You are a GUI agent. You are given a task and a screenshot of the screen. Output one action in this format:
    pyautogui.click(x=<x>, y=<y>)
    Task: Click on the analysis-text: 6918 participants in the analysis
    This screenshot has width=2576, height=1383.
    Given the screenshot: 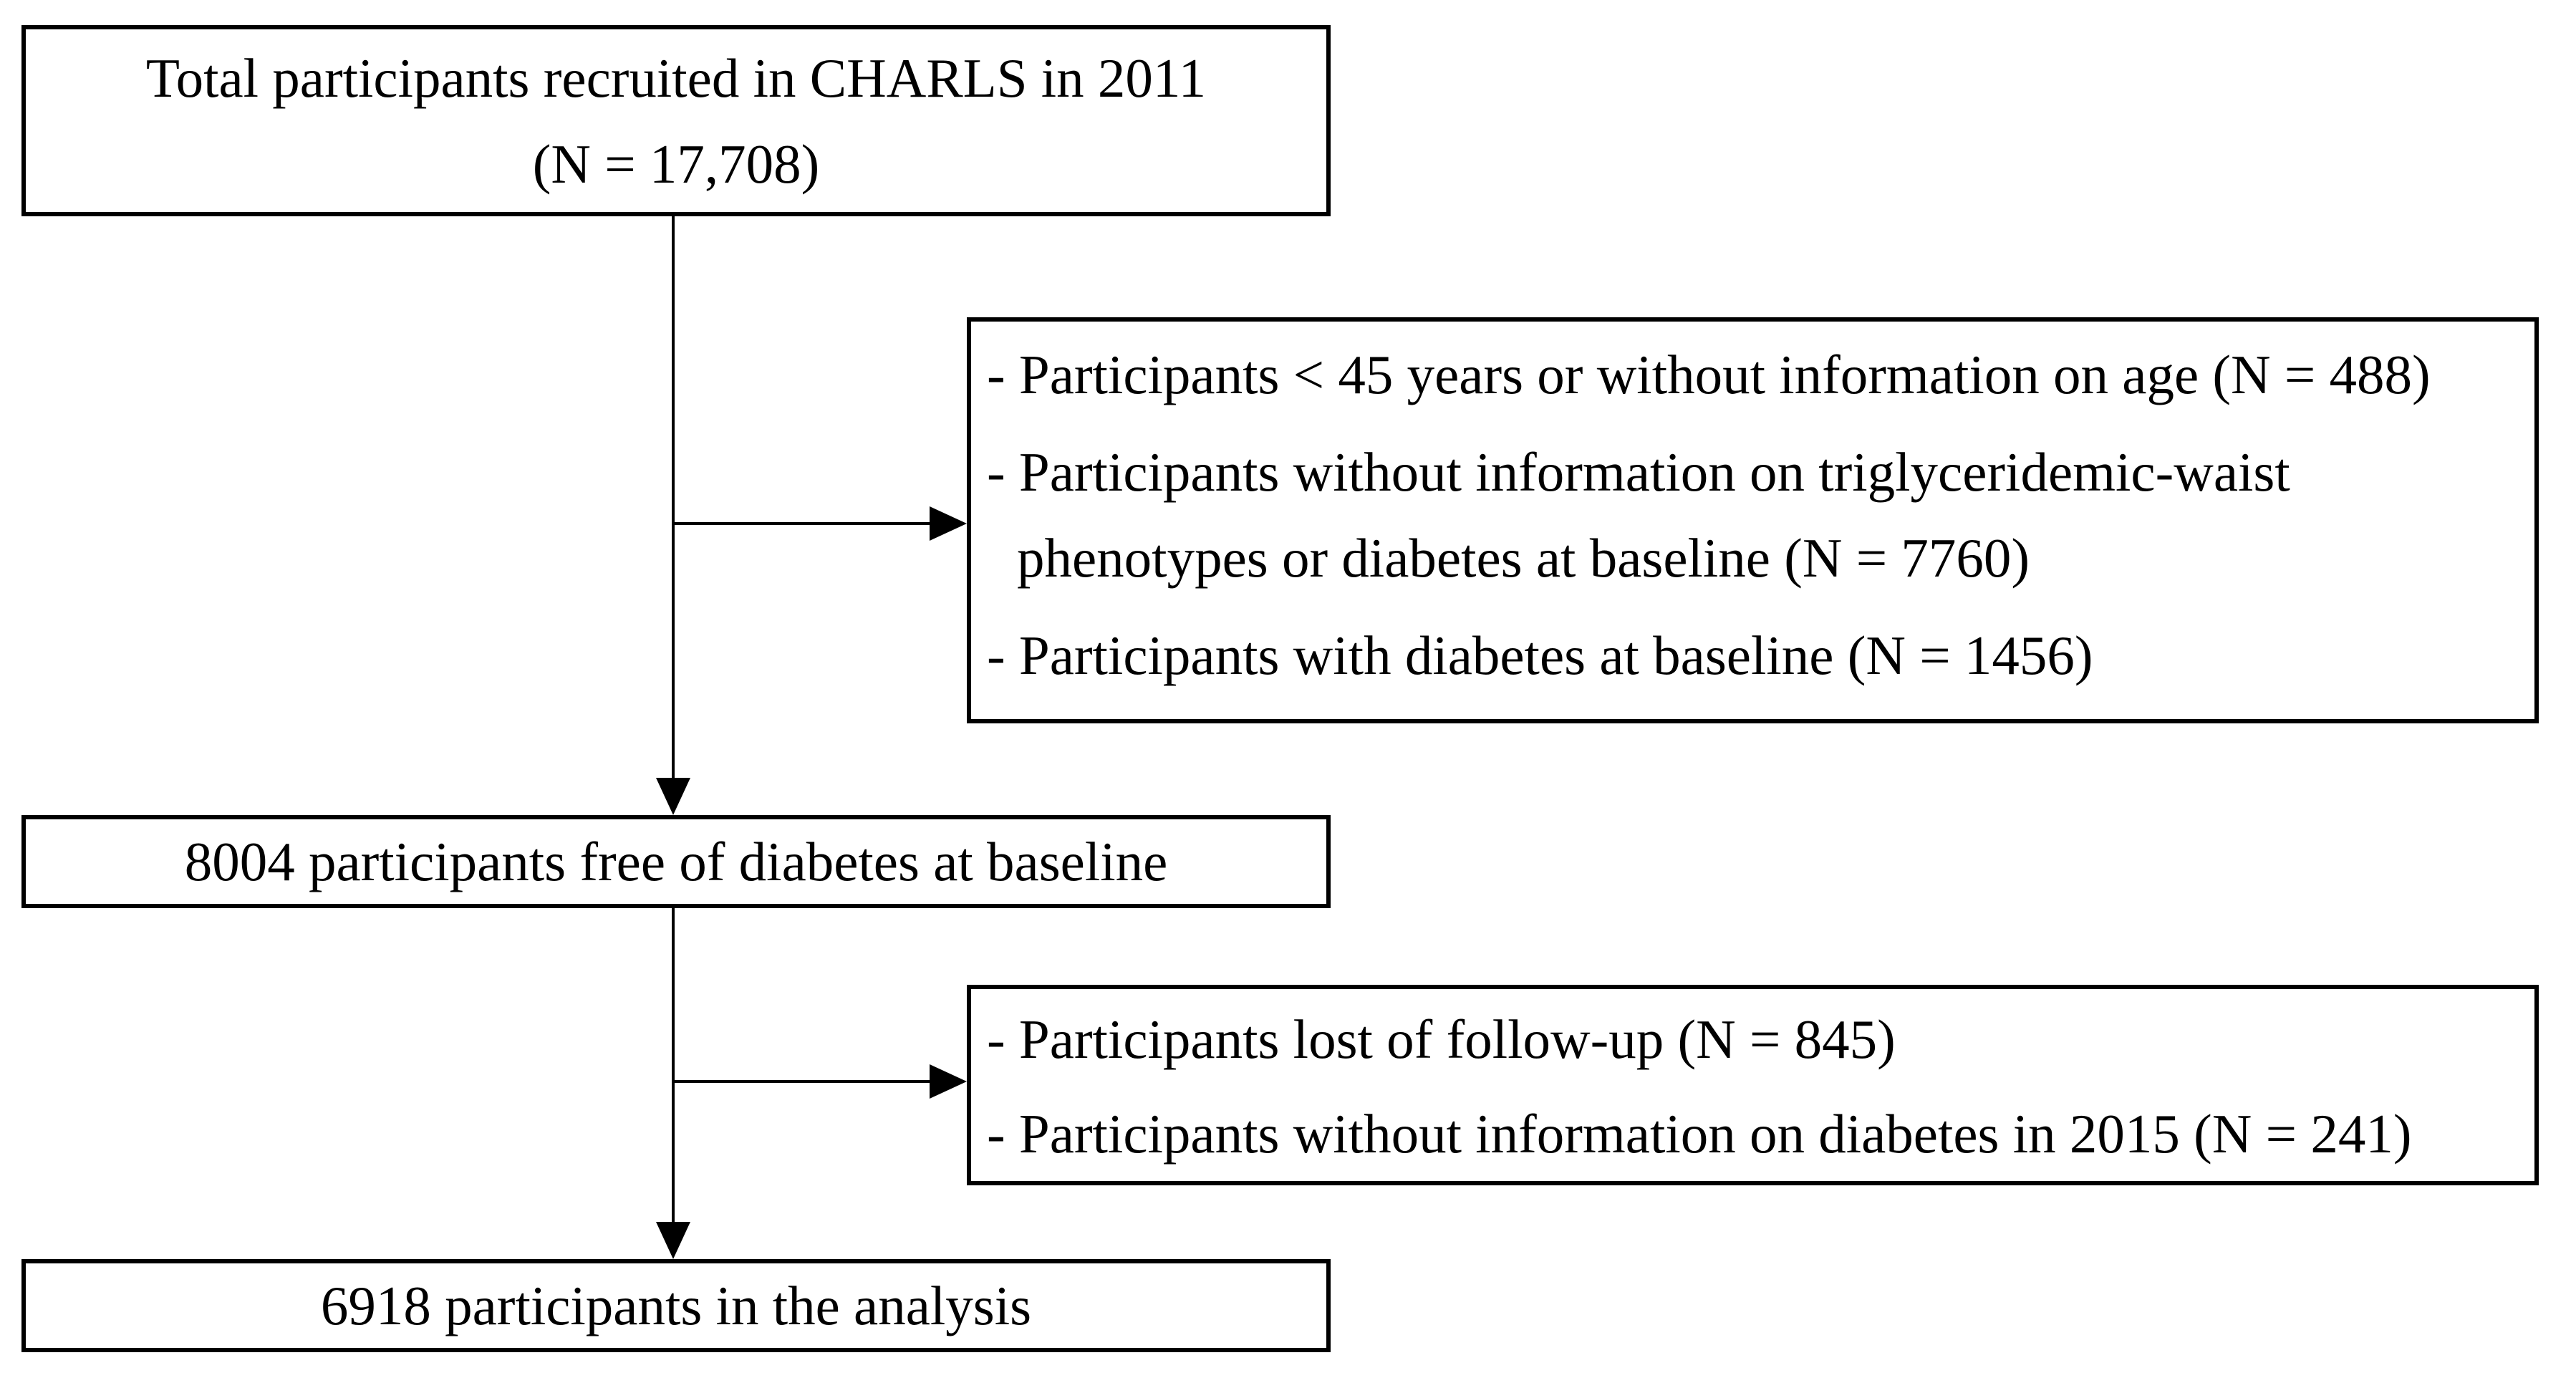 What is the action you would take?
    pyautogui.click(x=676, y=1305)
    